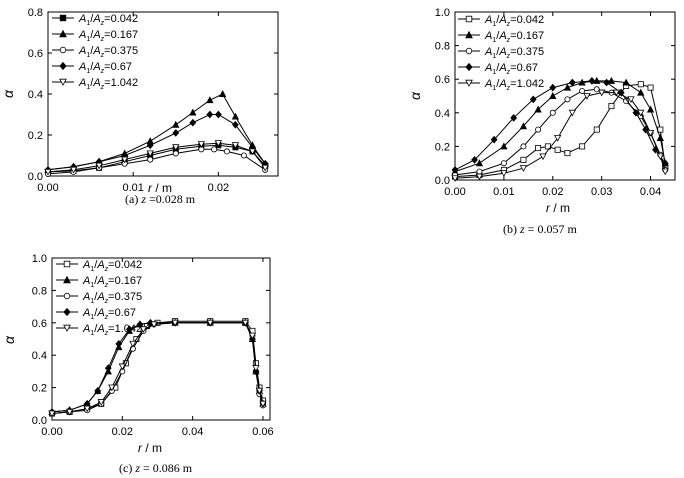 This screenshot has height=478, width=684. I want to click on chart-a-y-axis-label: α, so click(8, 93).